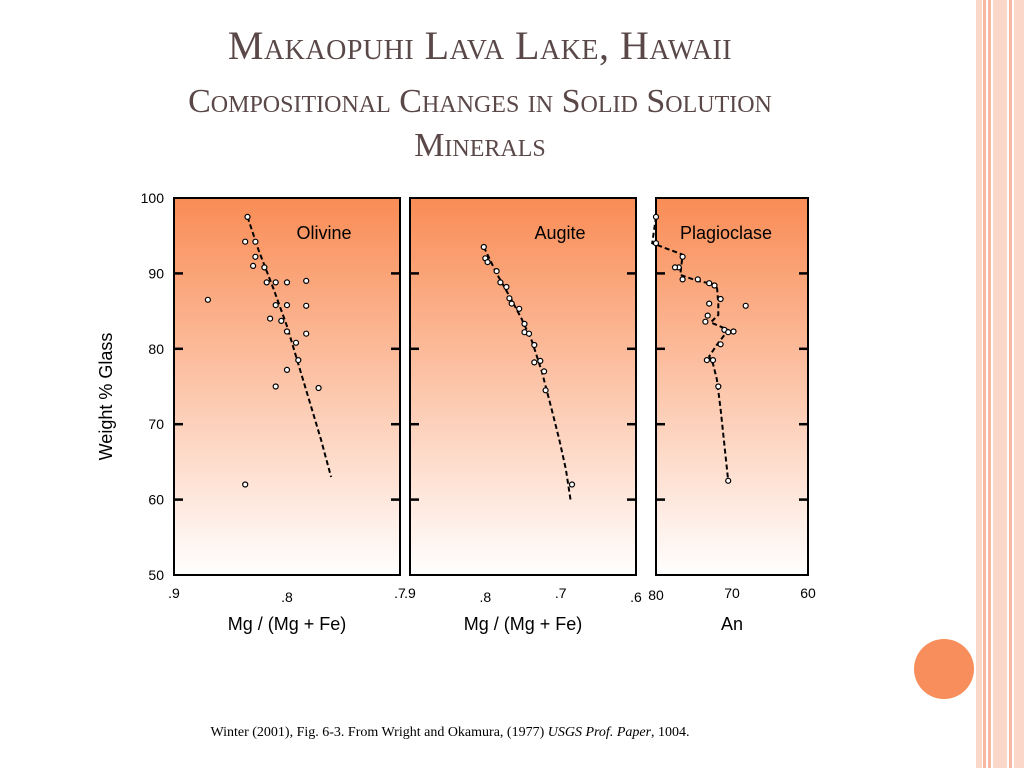 The width and height of the screenshot is (1024, 768). What do you see at coordinates (732, 624) in the screenshot?
I see `x-axis-label: An` at bounding box center [732, 624].